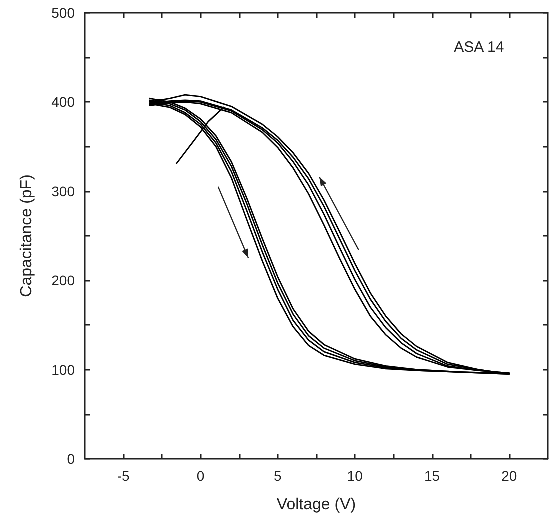 The image size is (555, 530). I want to click on y-tick-label: 200, so click(64, 280).